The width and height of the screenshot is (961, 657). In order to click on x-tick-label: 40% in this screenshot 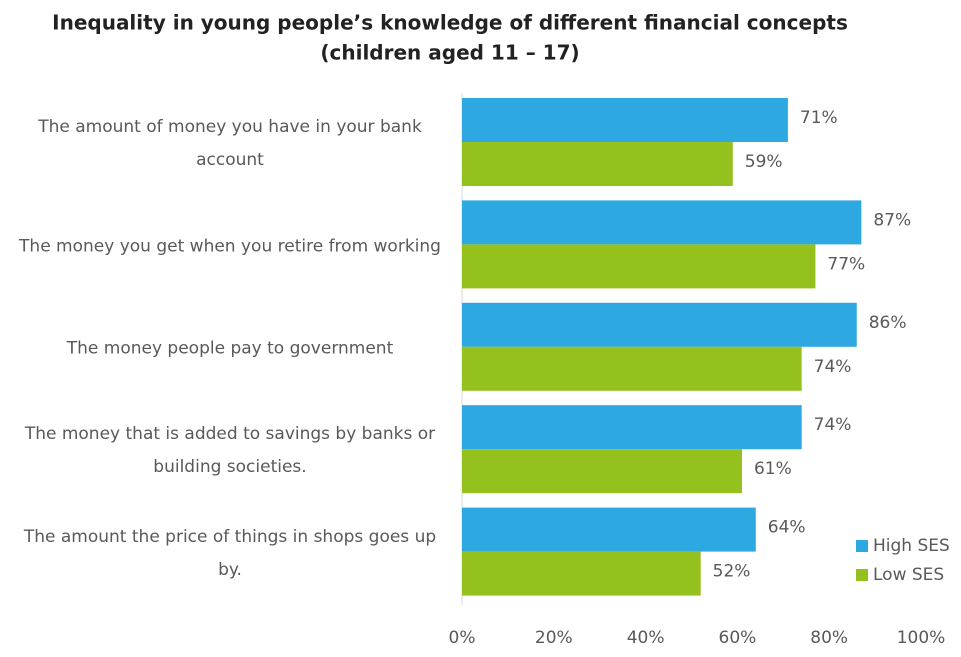, I will do `click(646, 638)`.